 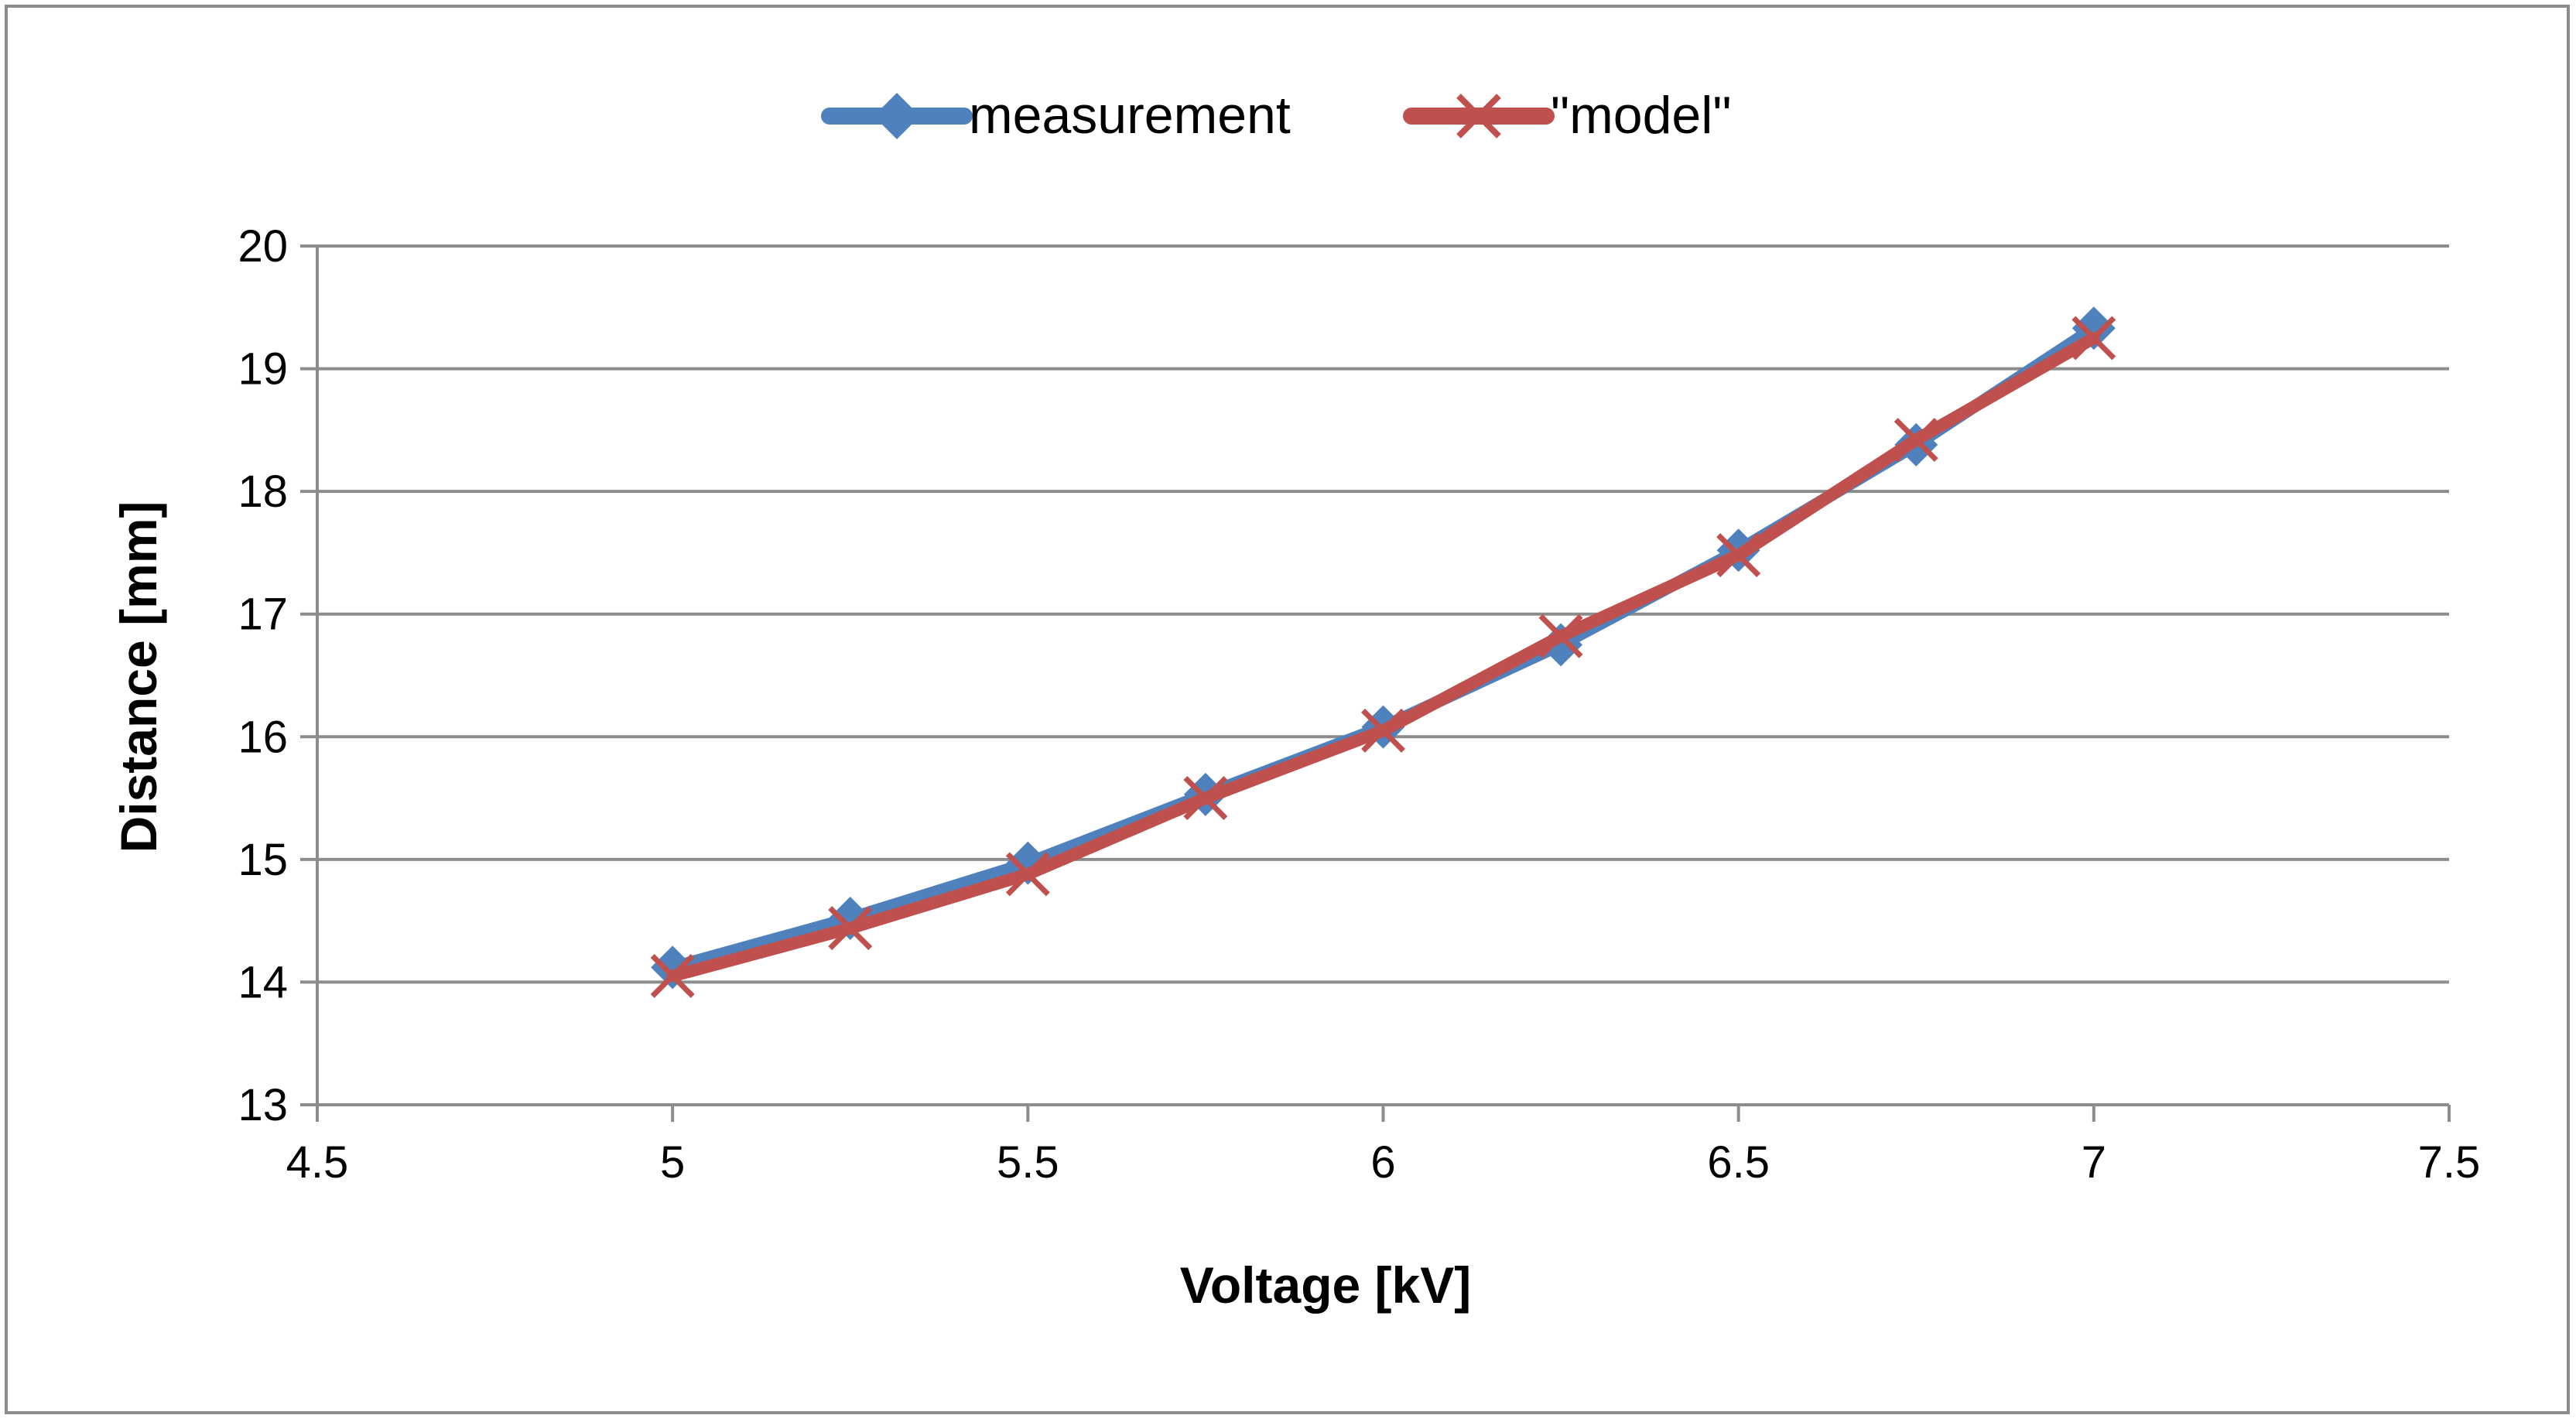 What do you see at coordinates (1326, 1285) in the screenshot?
I see `x-axis-title: Voltage [kV]` at bounding box center [1326, 1285].